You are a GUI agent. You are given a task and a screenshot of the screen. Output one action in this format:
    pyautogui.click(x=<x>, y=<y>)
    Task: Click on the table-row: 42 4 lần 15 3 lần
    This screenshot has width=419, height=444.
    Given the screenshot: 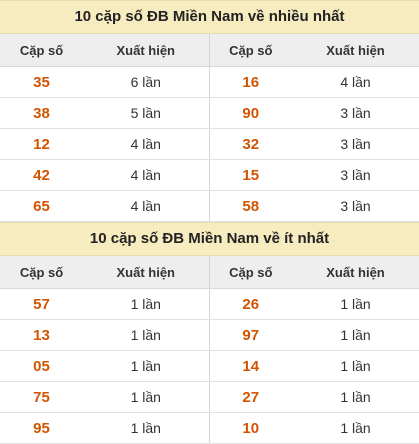 What is the action you would take?
    pyautogui.click(x=209, y=175)
    